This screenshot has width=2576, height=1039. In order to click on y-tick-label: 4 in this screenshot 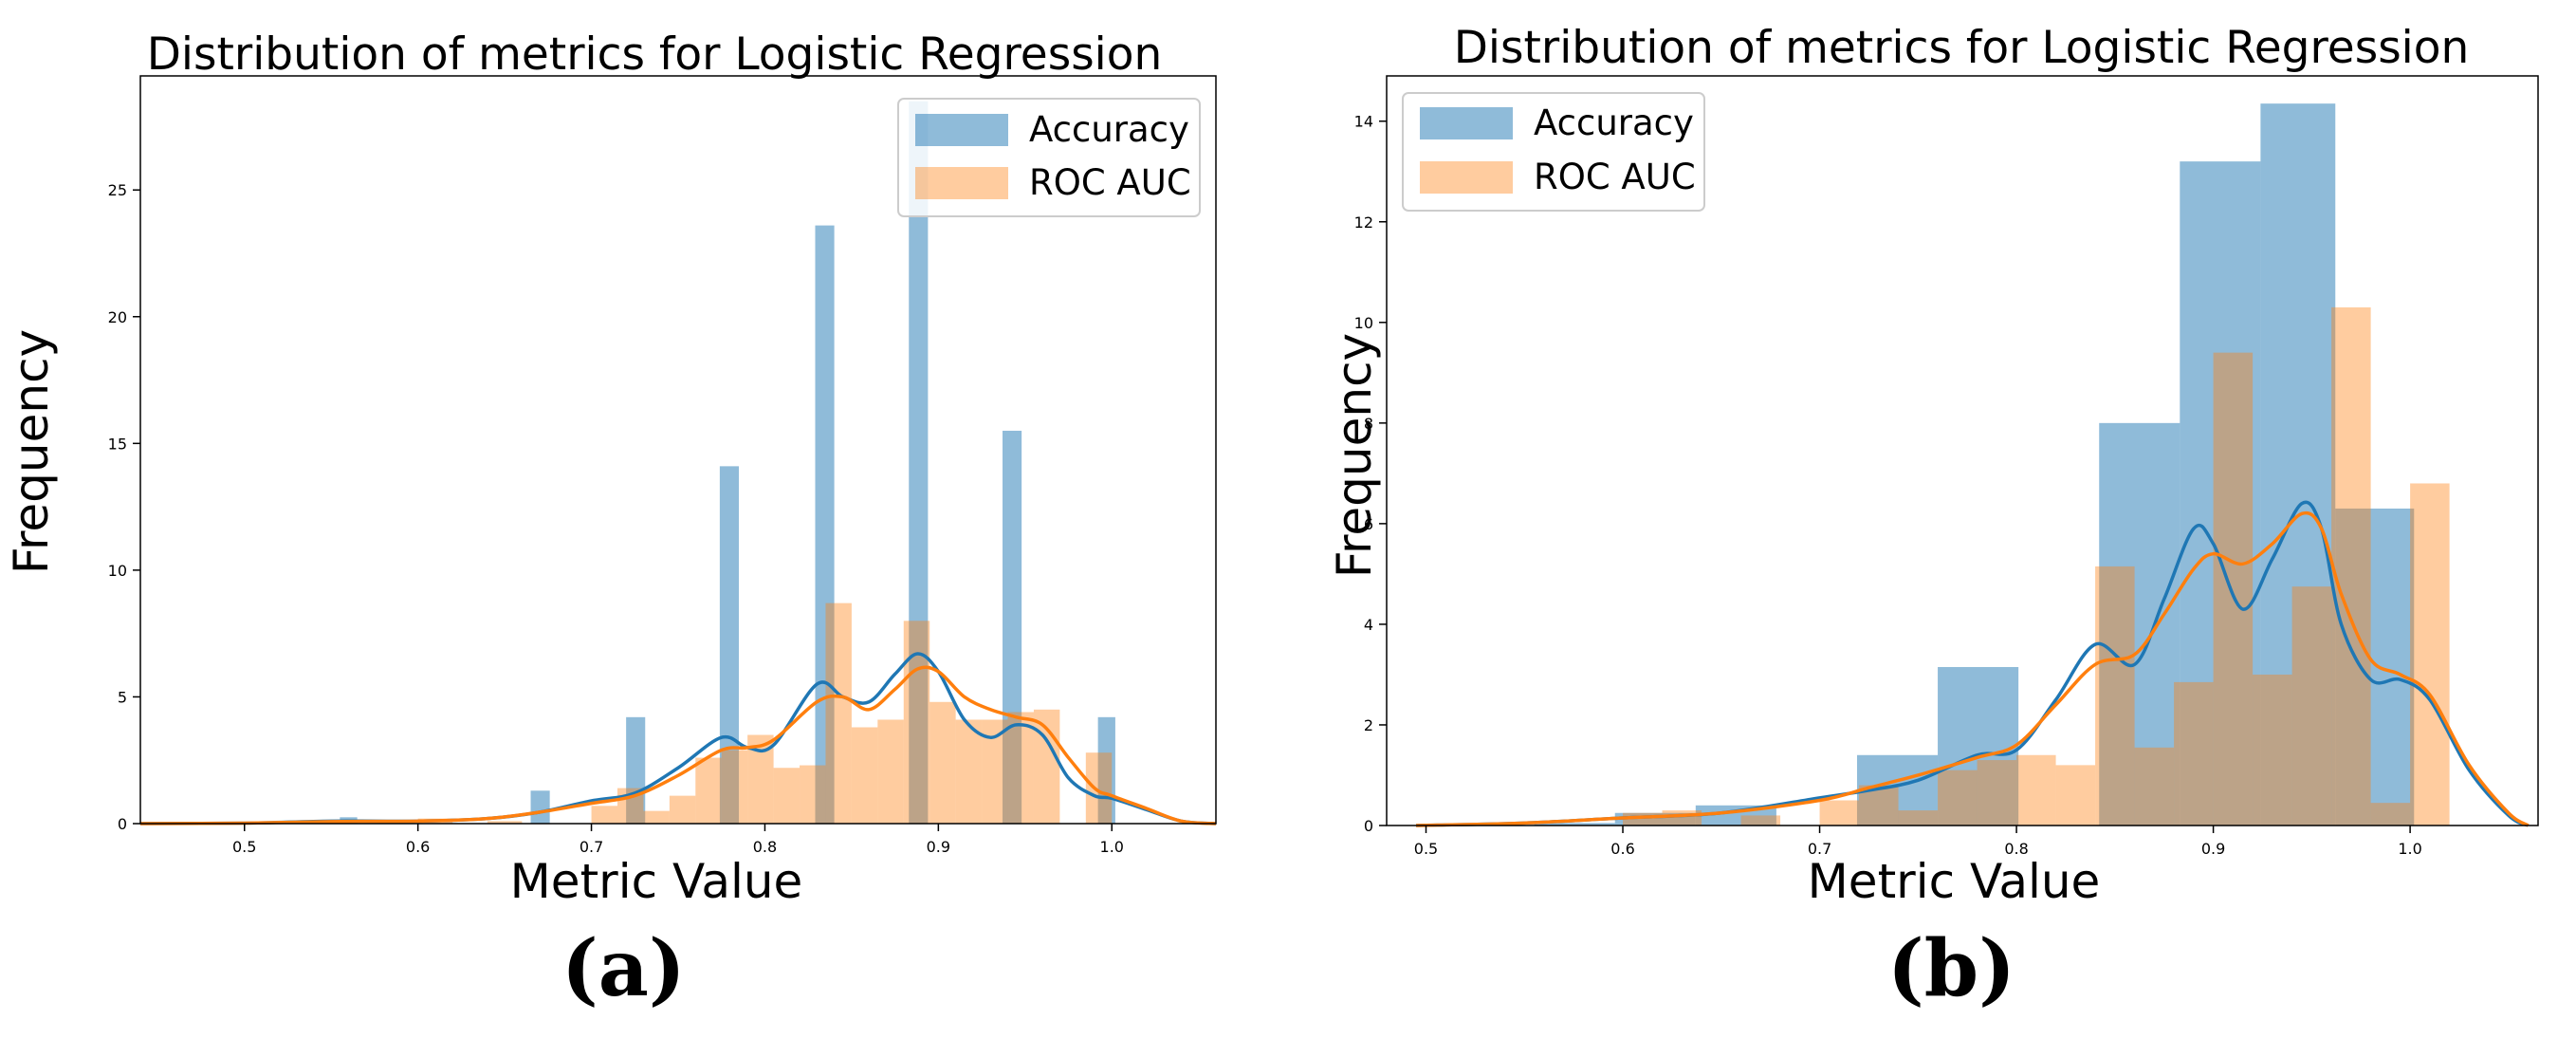, I will do `click(1368, 625)`.